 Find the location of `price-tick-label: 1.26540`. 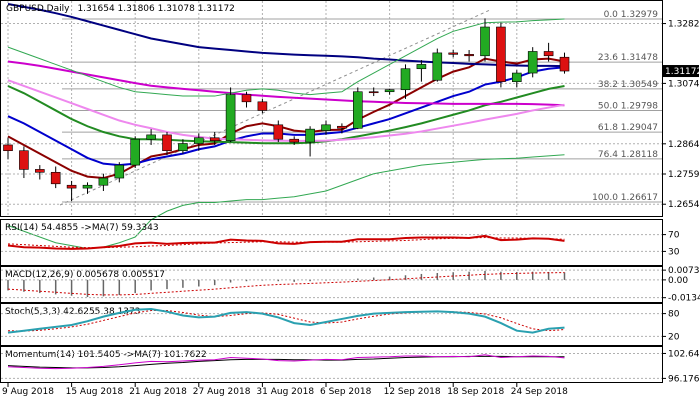

price-tick-label: 1.26540 is located at coordinates (684, 205).